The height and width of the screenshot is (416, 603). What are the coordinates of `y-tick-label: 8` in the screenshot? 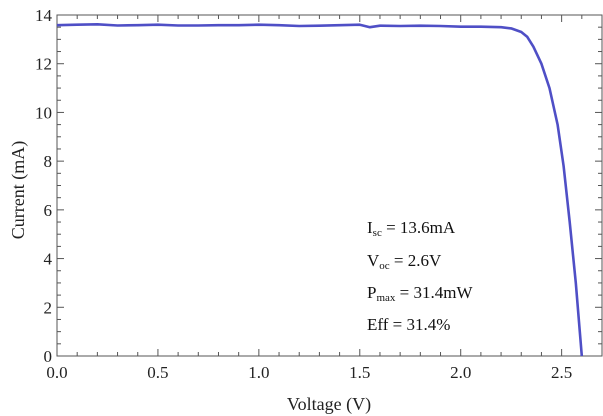 It's located at (48, 161).